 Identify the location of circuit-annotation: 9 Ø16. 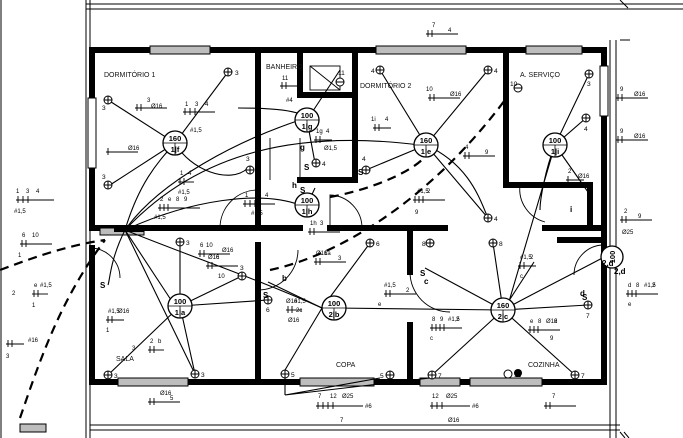
(632, 136).